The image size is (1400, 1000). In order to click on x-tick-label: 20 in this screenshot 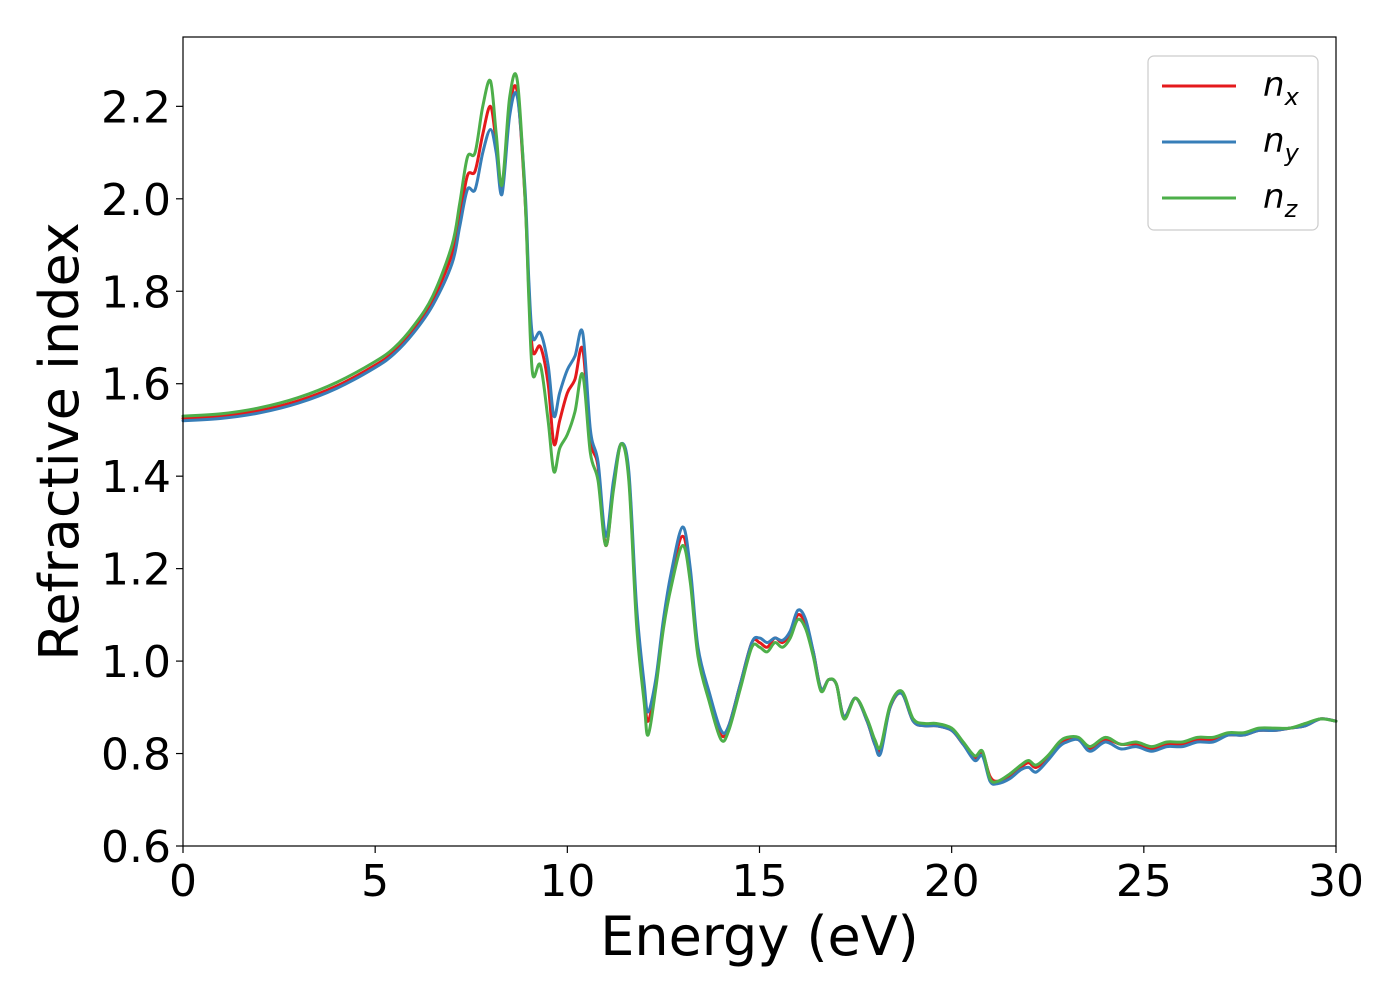, I will do `click(952, 881)`.